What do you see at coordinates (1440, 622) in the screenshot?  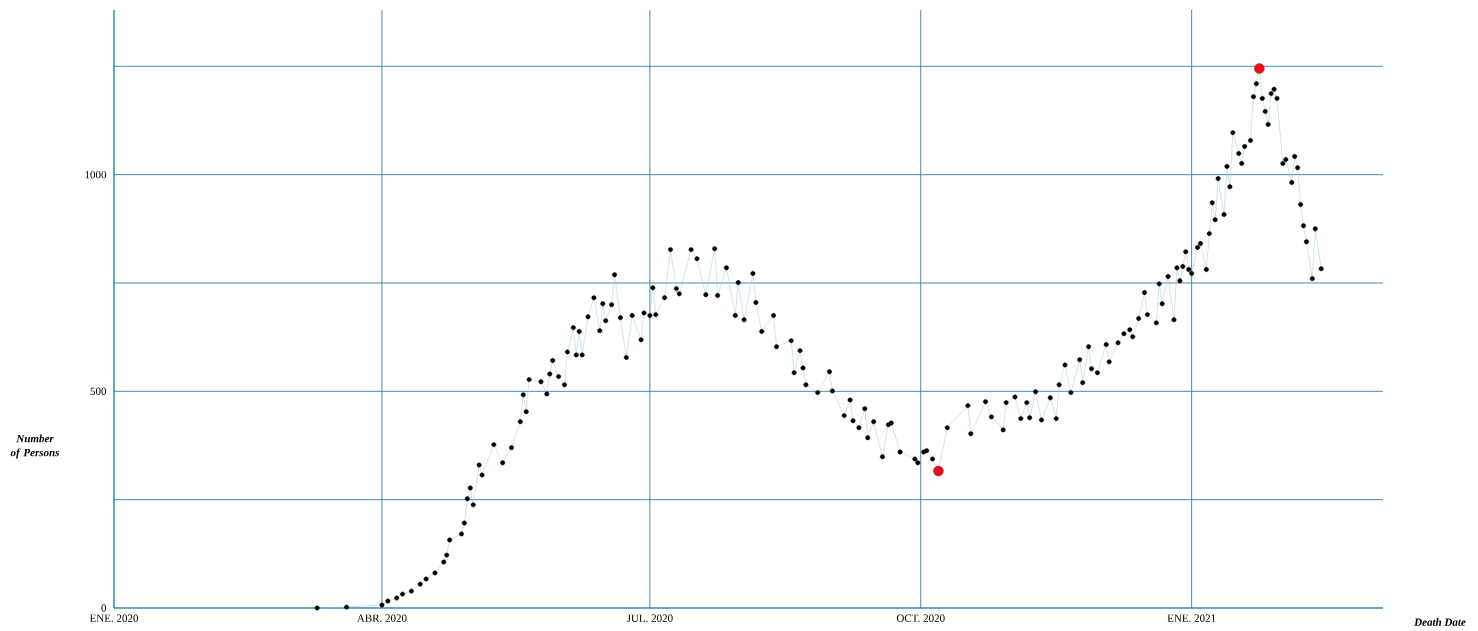 I see `x-axis-title: Death Date` at bounding box center [1440, 622].